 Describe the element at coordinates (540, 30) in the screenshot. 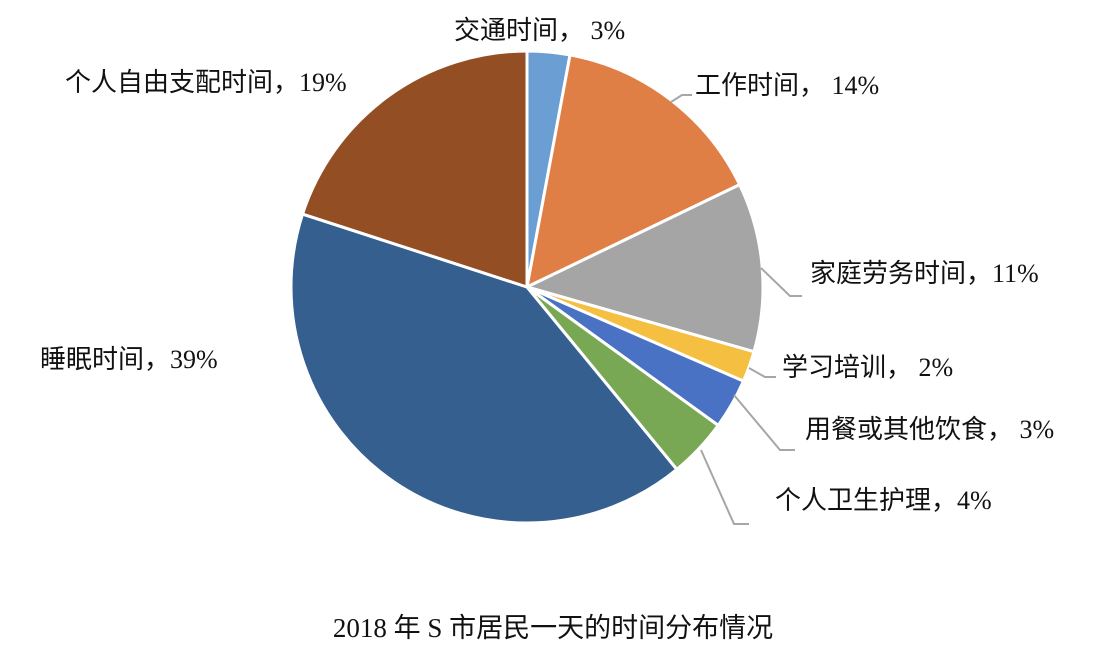

I see `label-traffic: 交通时间， 3%` at that location.